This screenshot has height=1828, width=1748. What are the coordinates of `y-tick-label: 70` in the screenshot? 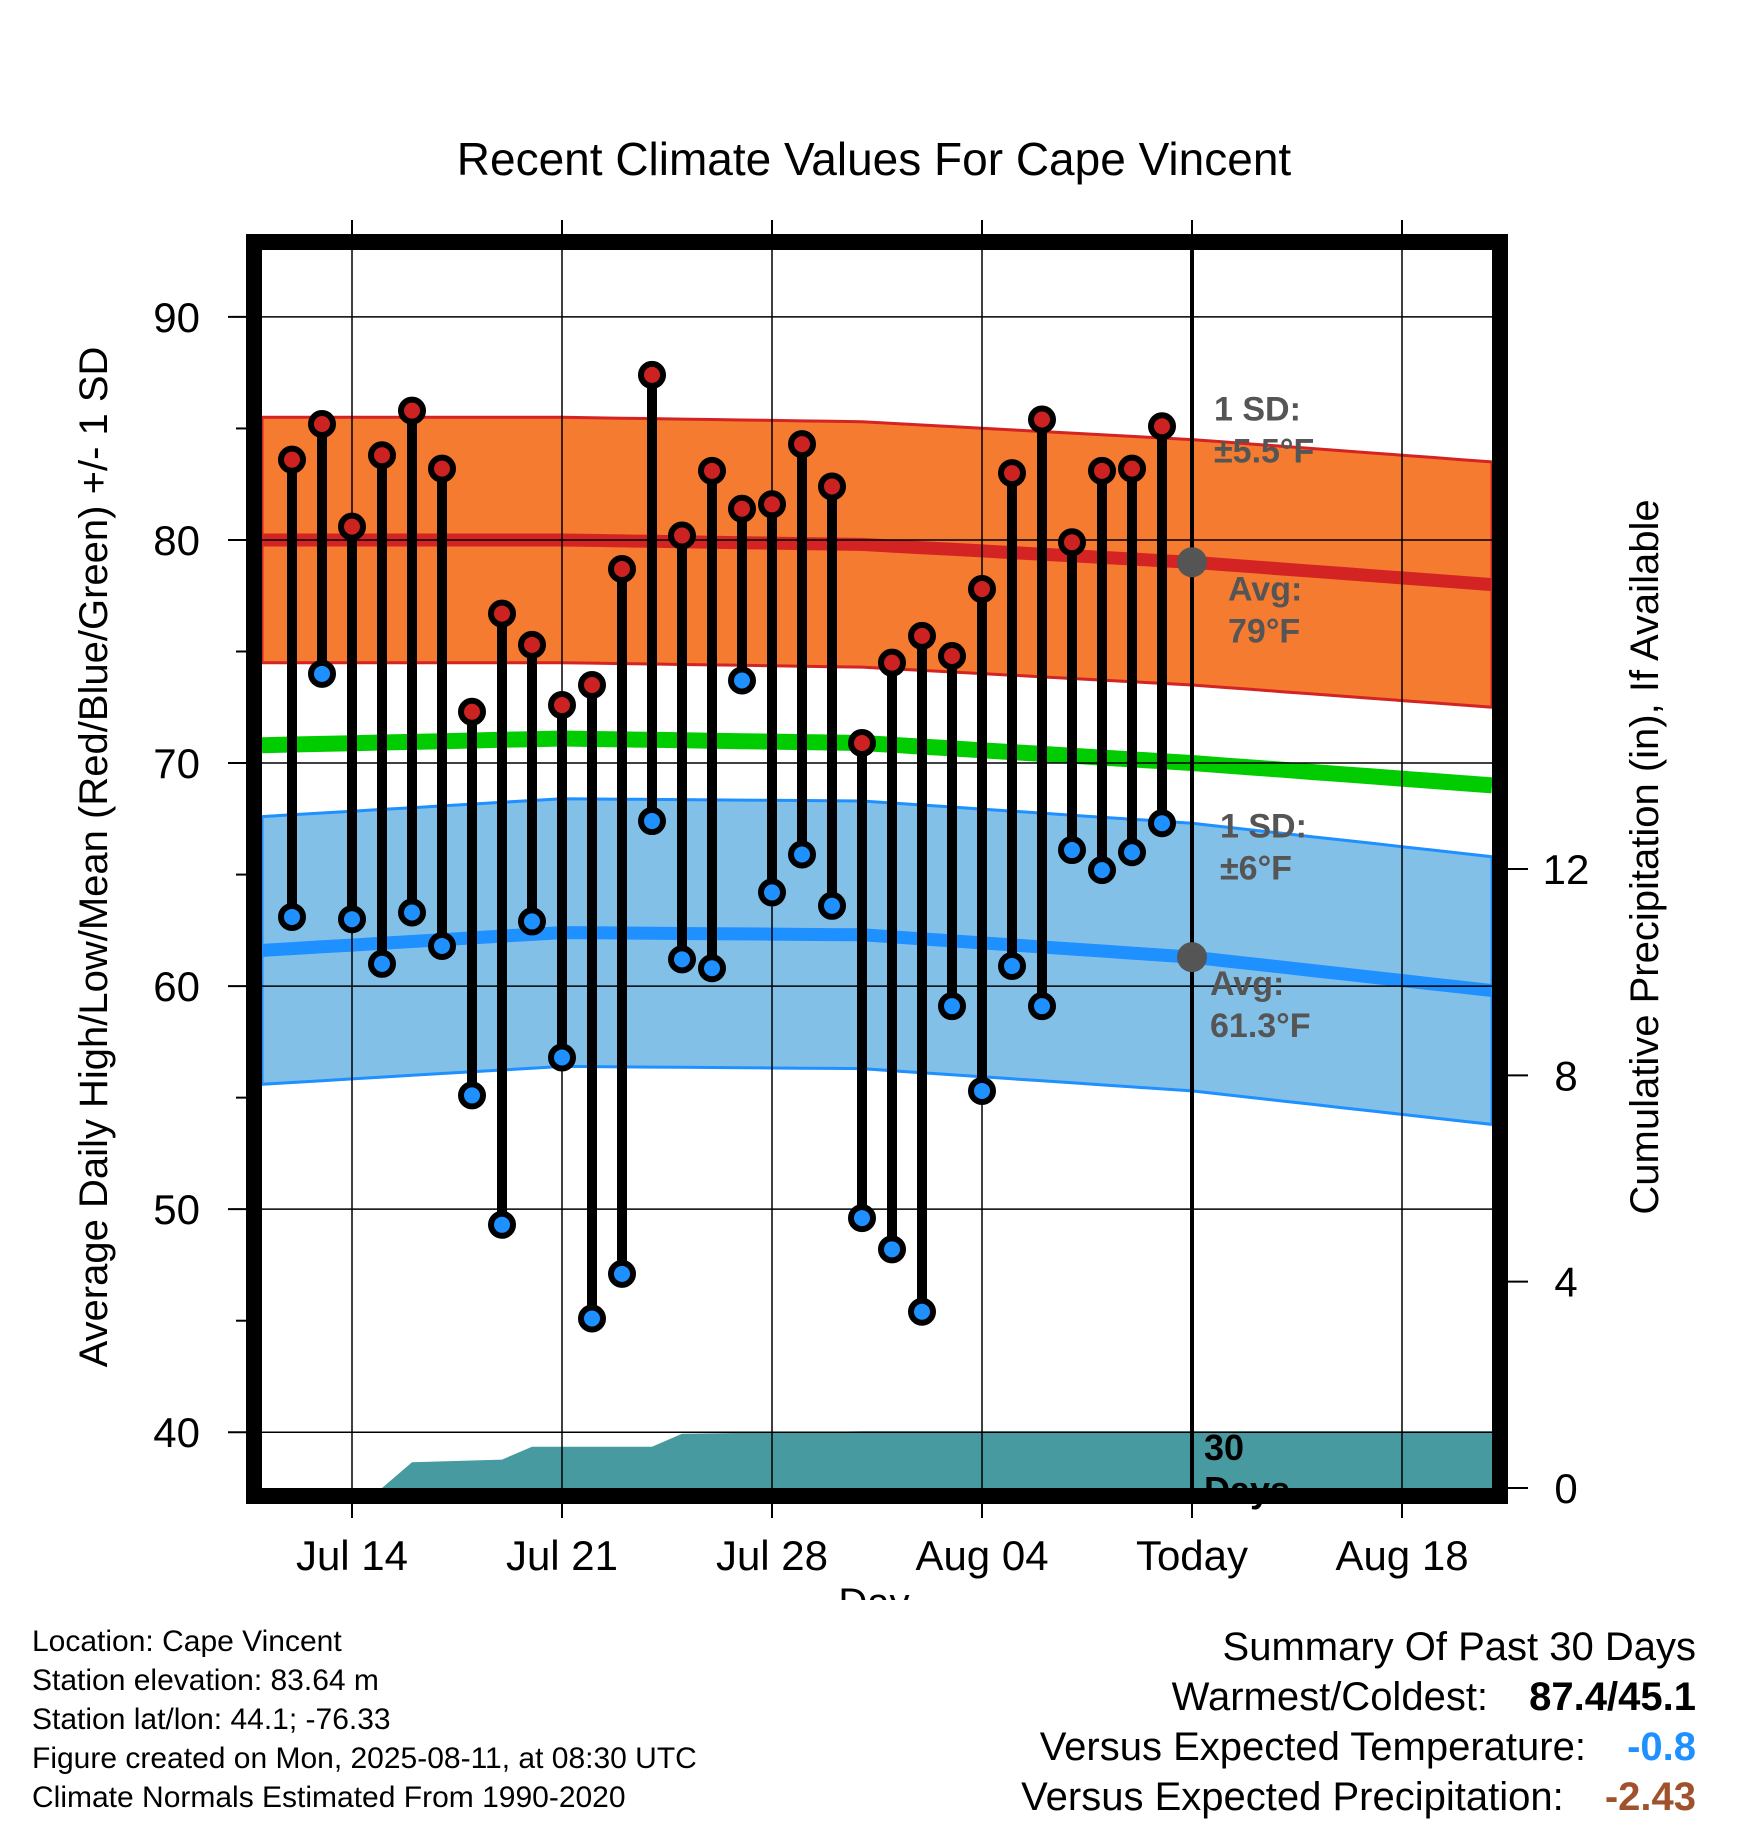 It's located at (176, 763).